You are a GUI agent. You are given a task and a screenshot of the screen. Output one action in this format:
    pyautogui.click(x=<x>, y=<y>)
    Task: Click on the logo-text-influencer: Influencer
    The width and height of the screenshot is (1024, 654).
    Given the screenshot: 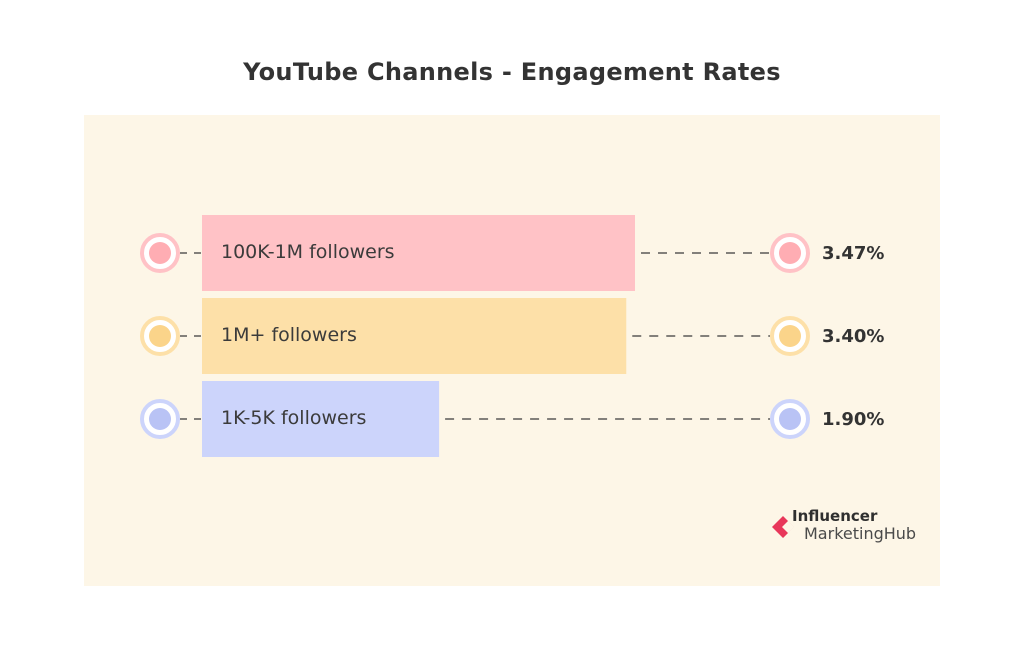 What is the action you would take?
    pyautogui.click(x=835, y=516)
    